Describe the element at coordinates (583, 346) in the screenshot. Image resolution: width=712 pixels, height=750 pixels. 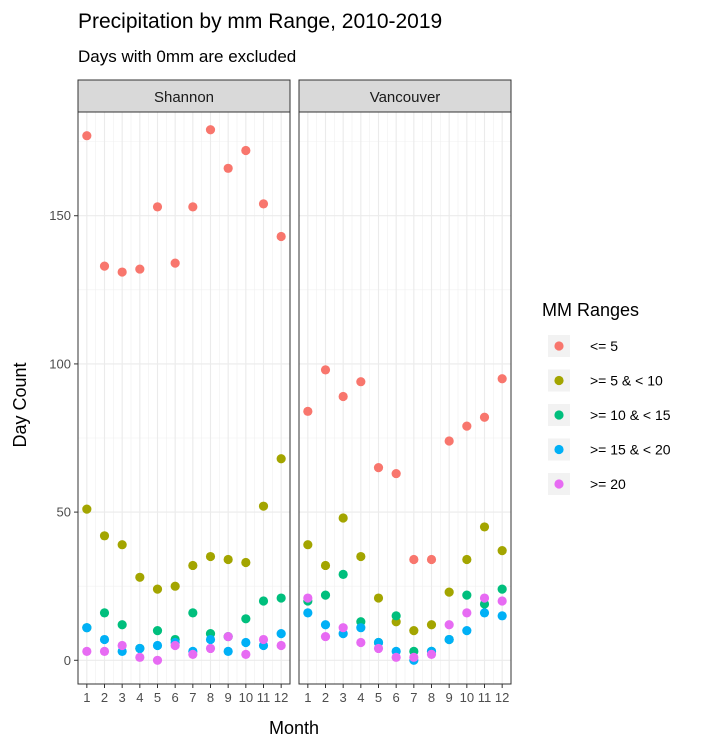
I see `legend-item-le-5: <= 5` at that location.